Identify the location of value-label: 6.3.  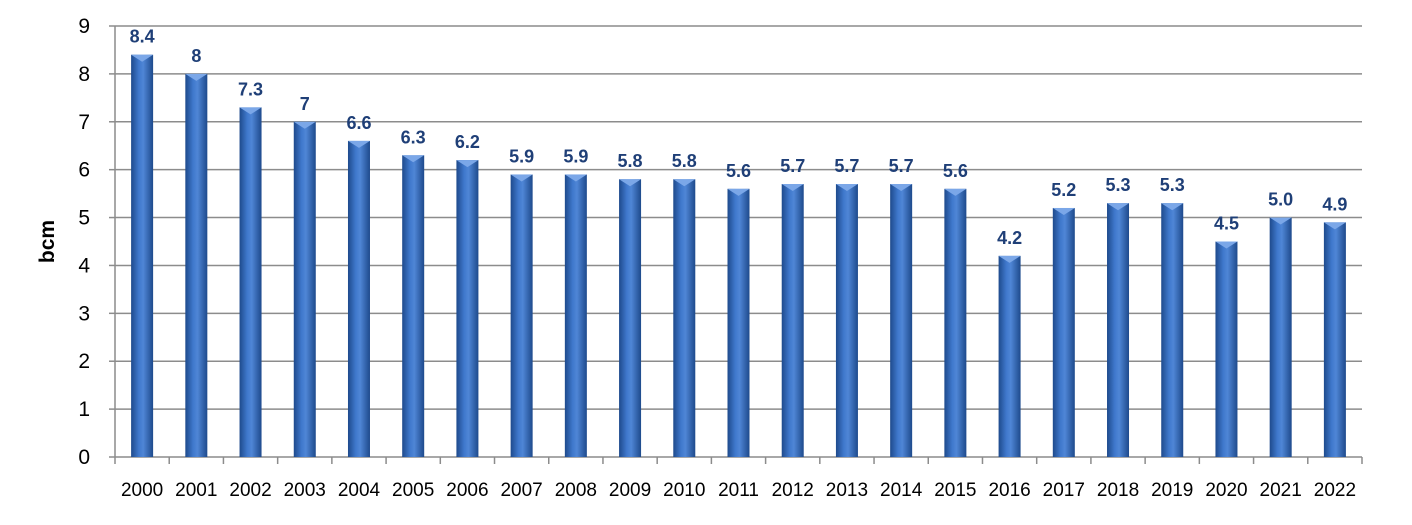
(413, 137).